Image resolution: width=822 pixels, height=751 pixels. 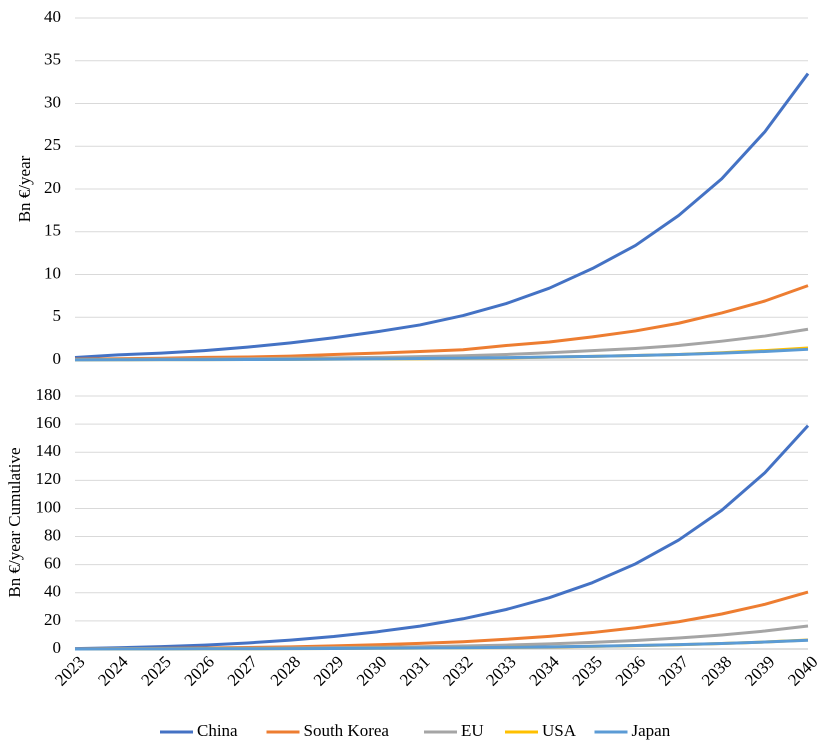 What do you see at coordinates (14, 522) in the screenshot?
I see `y-axis-label: Bn €/year Cumulative` at bounding box center [14, 522].